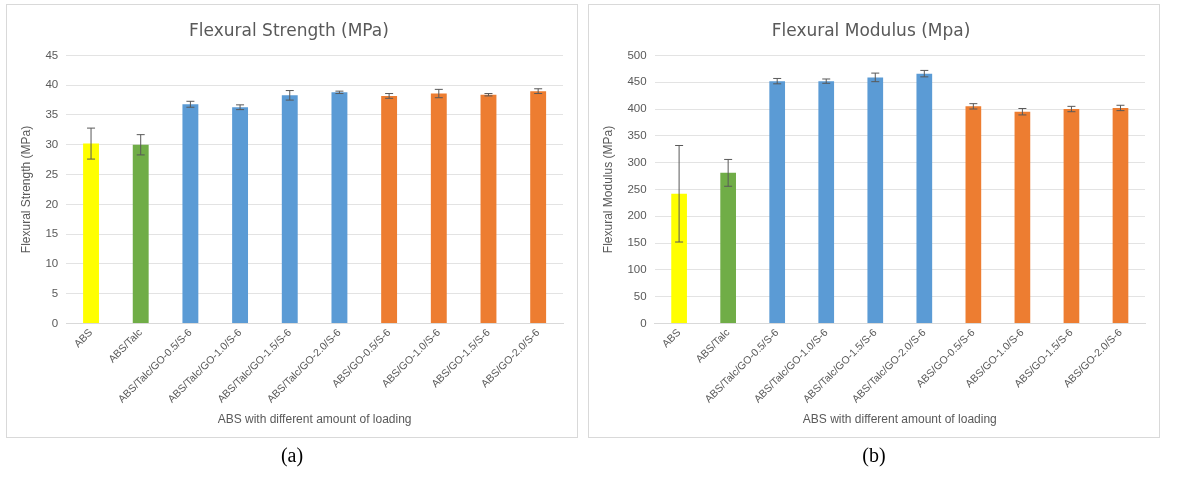 The image size is (1180, 487). I want to click on y-tick-label: 25, so click(52, 173).